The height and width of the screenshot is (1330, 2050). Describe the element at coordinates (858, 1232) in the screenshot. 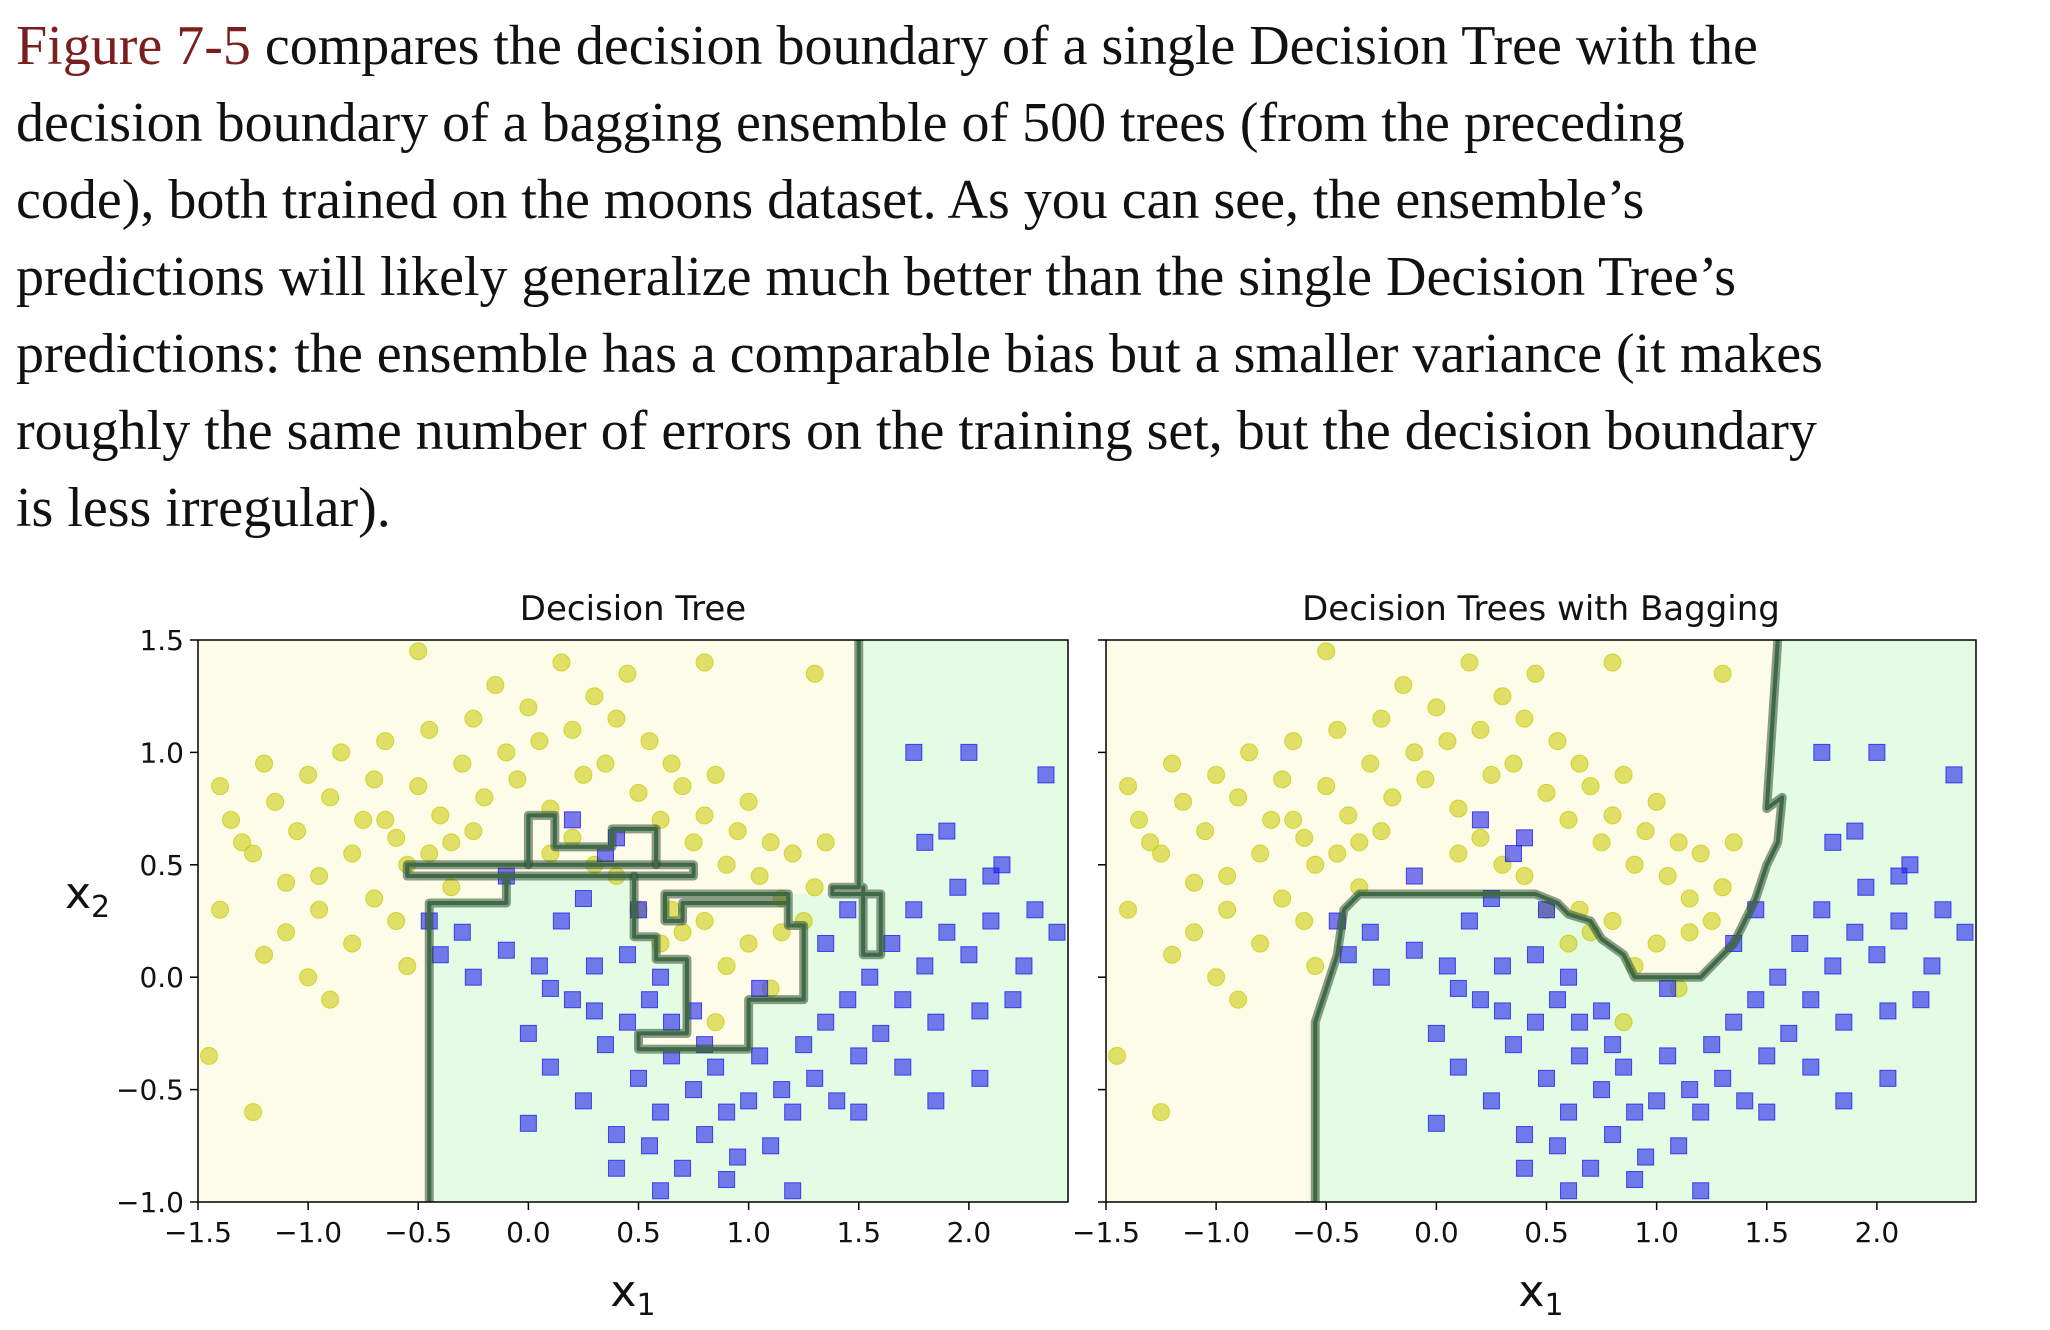

I see `x-tick-label: 1.5` at that location.